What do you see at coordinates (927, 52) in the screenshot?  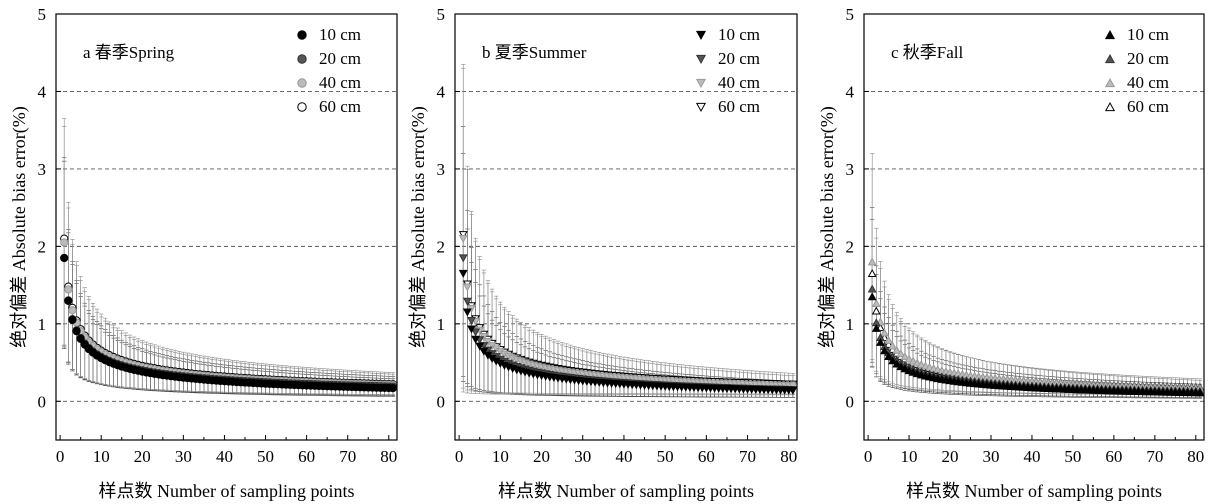 I see `panel-title: c 秋季Fall` at bounding box center [927, 52].